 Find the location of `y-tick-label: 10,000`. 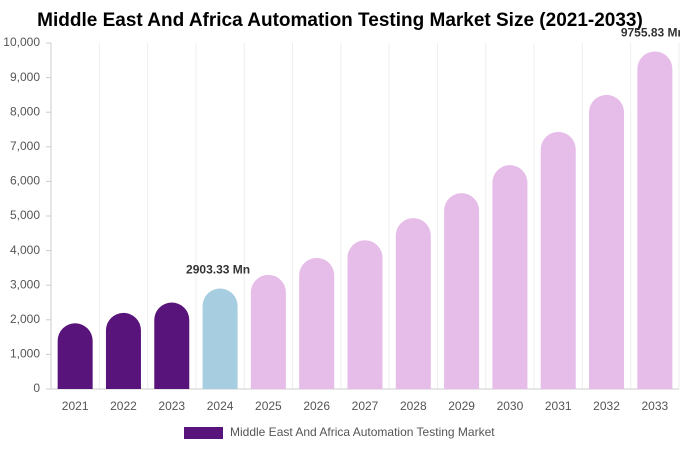

y-tick-label: 10,000 is located at coordinates (21, 42).